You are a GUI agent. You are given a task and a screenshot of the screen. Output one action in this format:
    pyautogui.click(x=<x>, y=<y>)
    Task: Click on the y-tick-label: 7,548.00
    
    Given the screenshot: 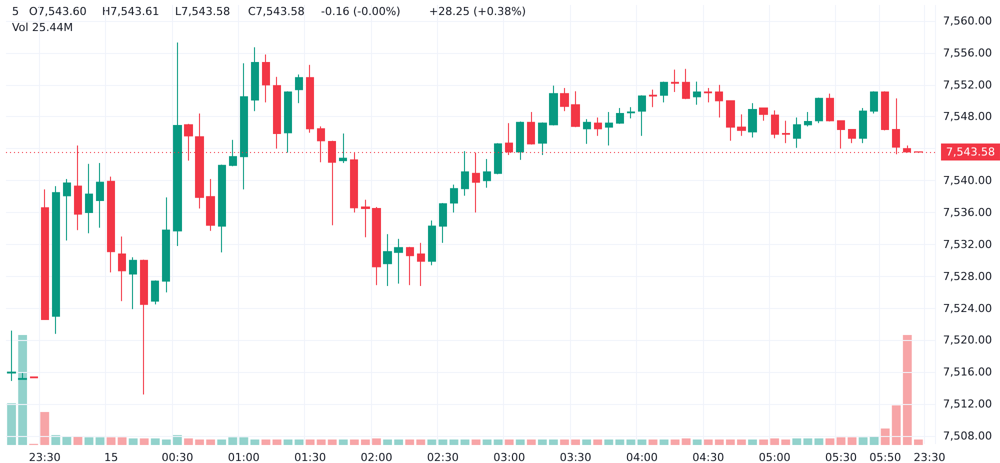 What is the action you would take?
    pyautogui.click(x=967, y=117)
    